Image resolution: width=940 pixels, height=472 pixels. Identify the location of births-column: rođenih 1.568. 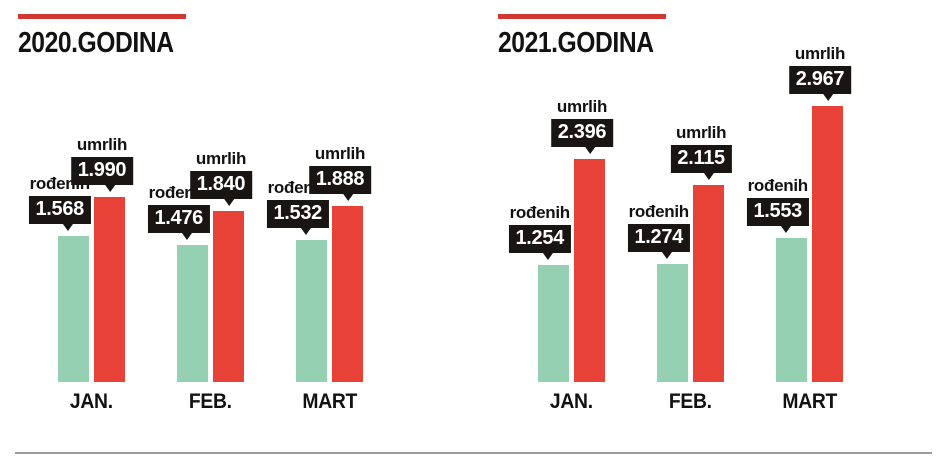
(60, 278).